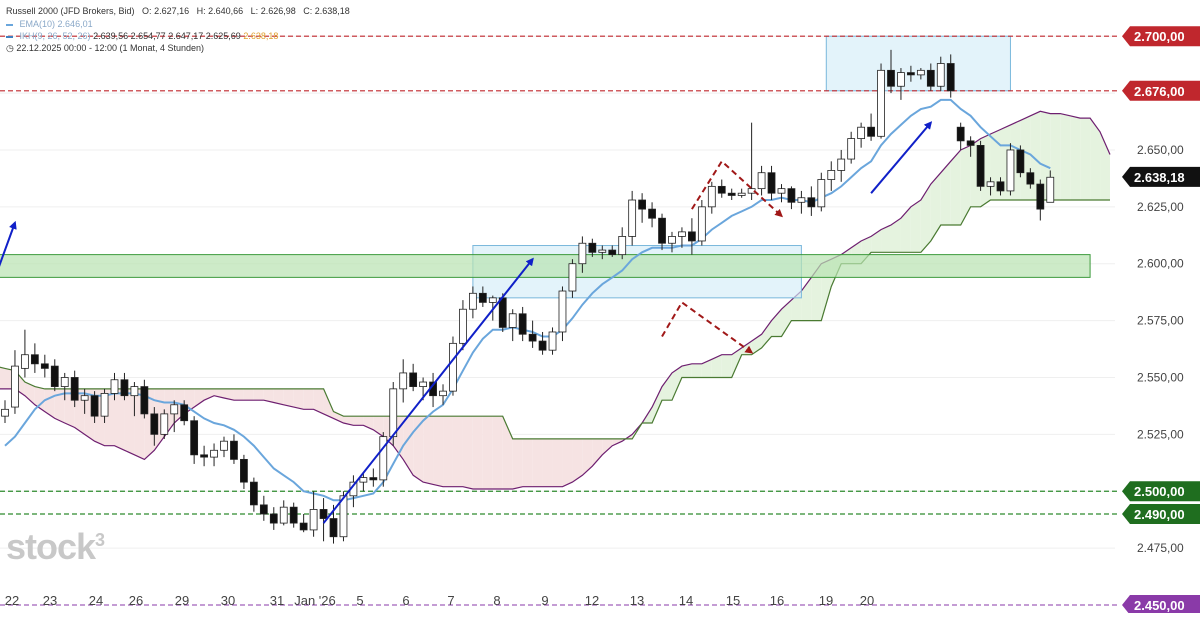  I want to click on price-tag-support, so click(1161, 491).